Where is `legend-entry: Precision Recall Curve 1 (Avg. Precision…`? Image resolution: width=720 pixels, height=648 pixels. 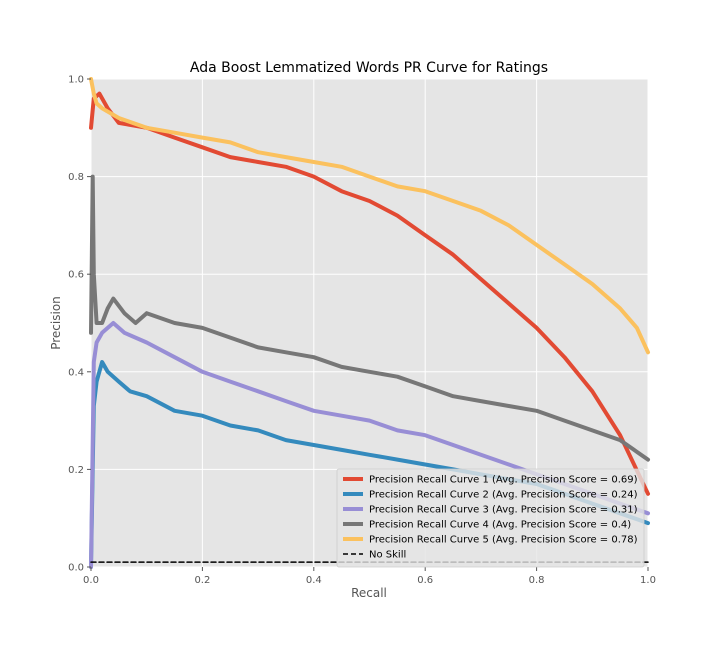
legend-entry: Precision Recall Curve 1 (Avg. Precision… is located at coordinates (503, 480).